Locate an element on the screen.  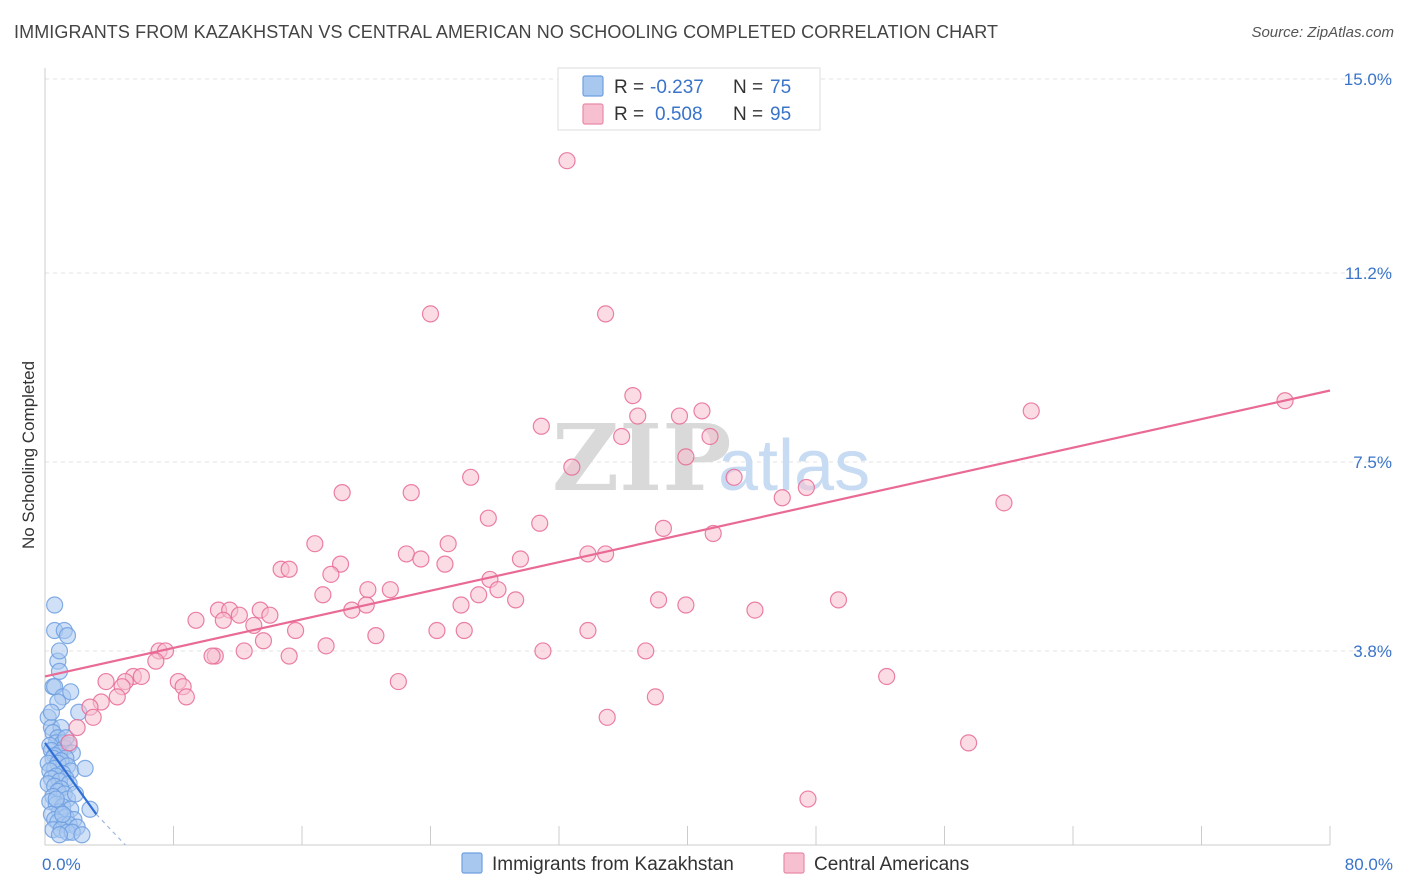
legend-r-value-pink: 0.508 is located at coordinates (679, 114).